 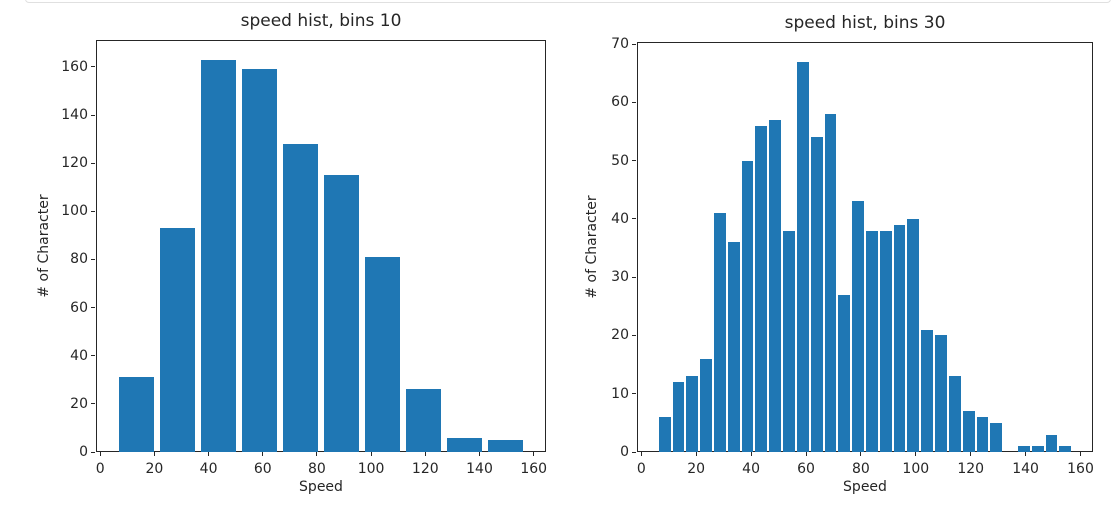 What do you see at coordinates (641, 469) in the screenshot?
I see `x-tick-label: 0` at bounding box center [641, 469].